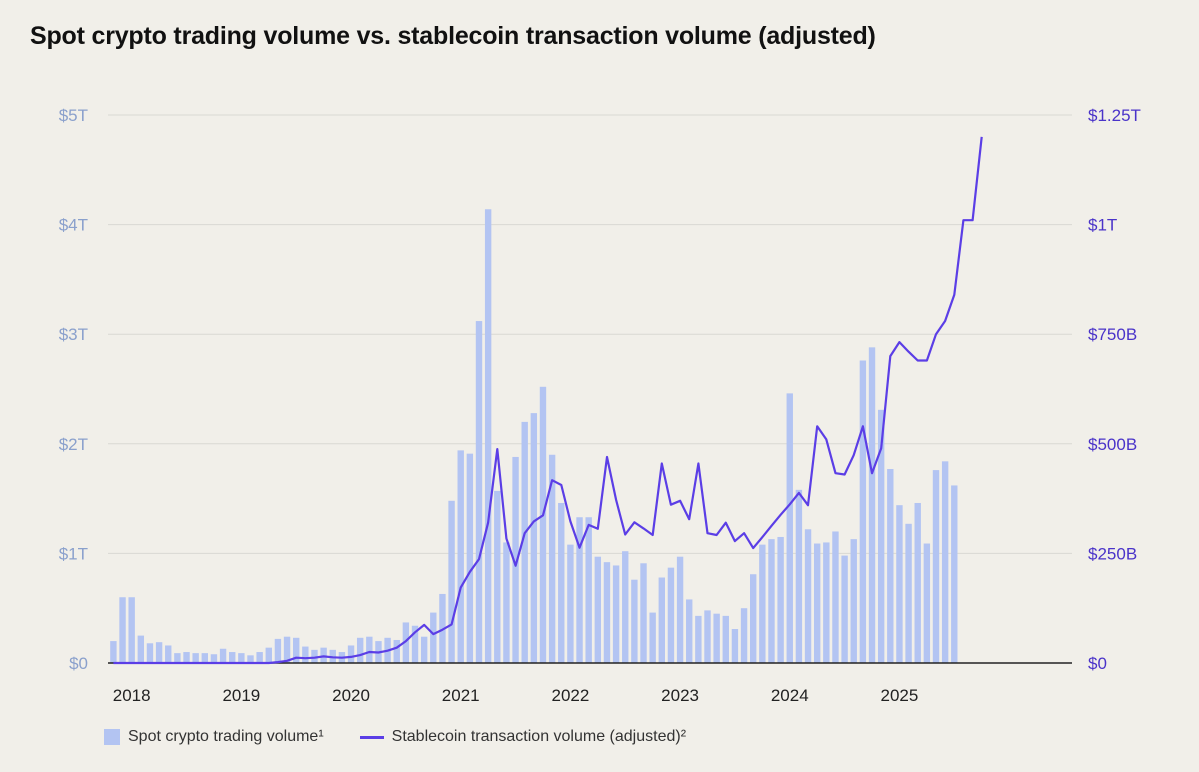 The width and height of the screenshot is (1199, 772). What do you see at coordinates (73, 225) in the screenshot?
I see `y-left-tick-label: $4T` at bounding box center [73, 225].